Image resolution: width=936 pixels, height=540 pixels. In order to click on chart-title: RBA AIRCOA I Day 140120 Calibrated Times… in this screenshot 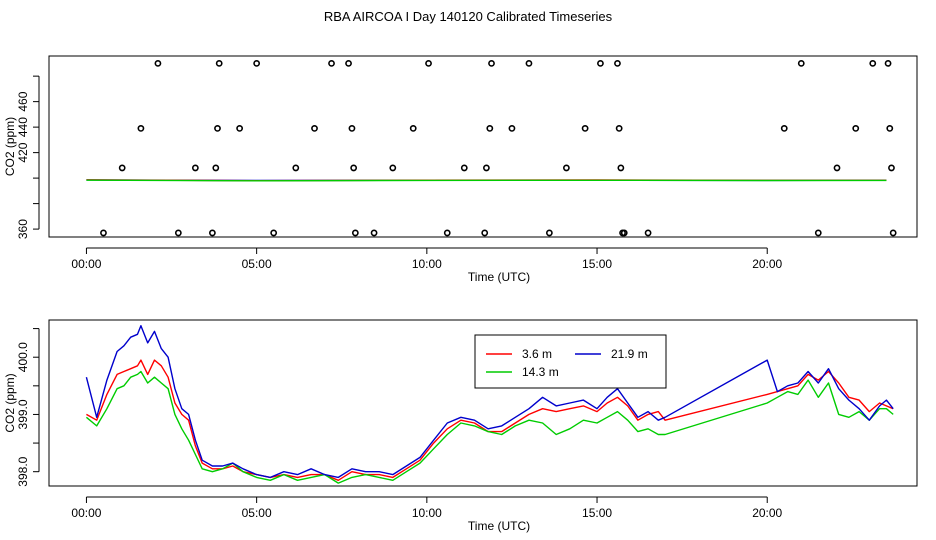, I will do `click(468, 16)`.